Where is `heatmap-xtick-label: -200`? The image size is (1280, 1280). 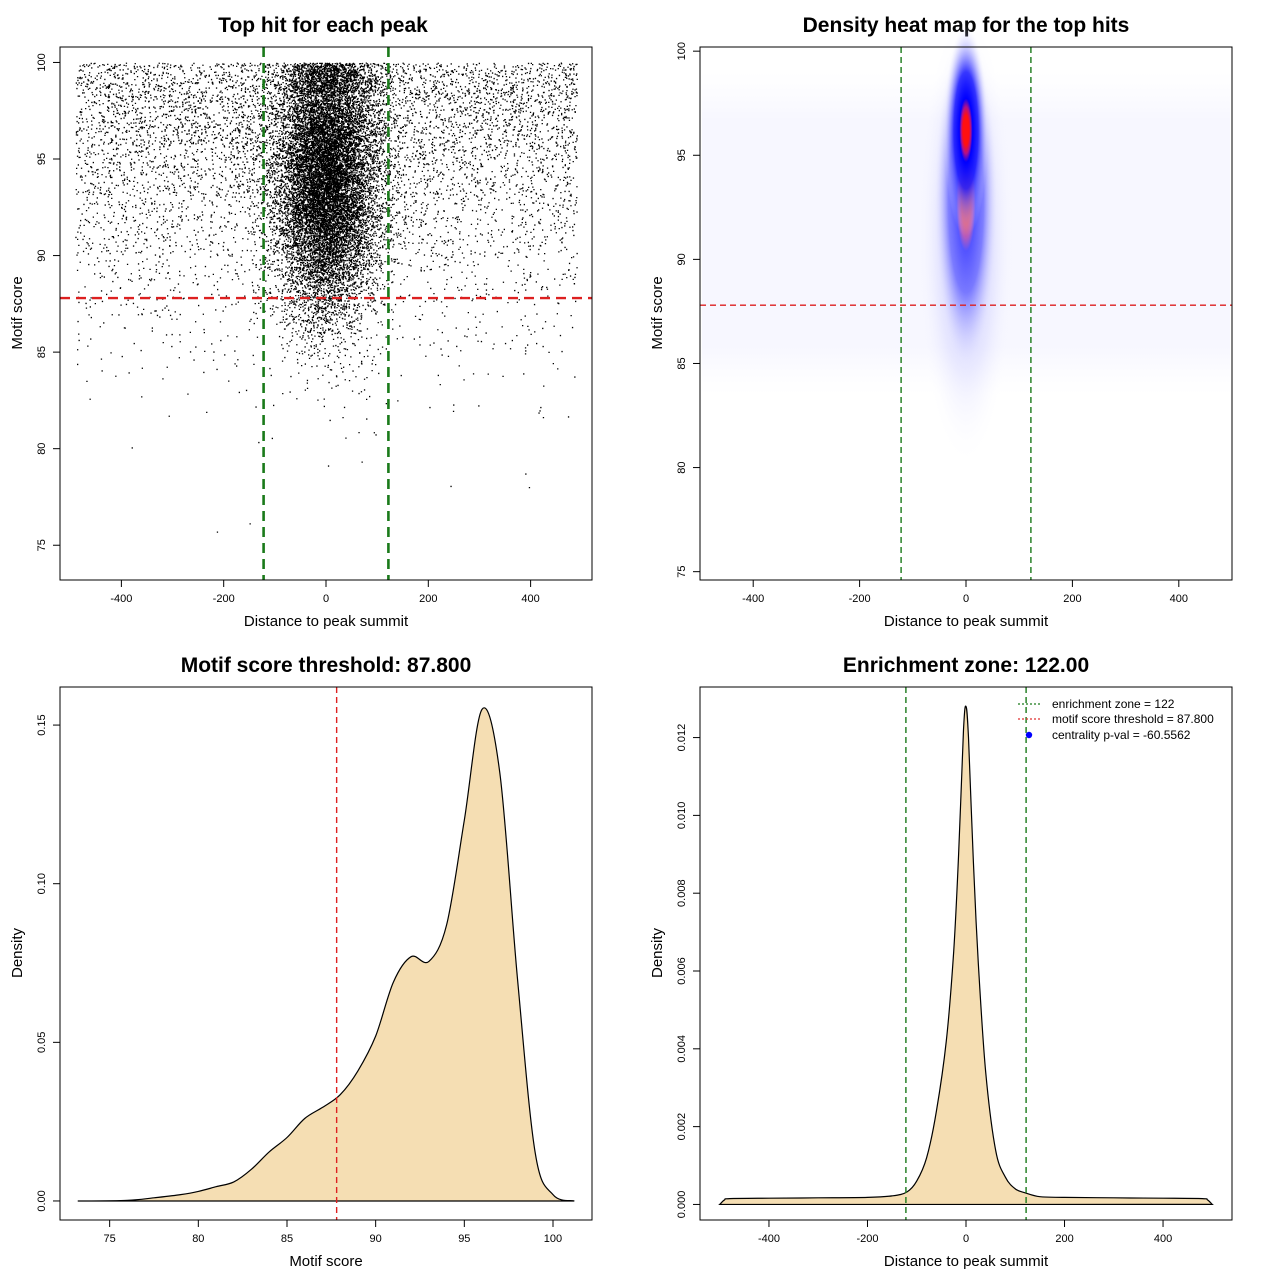 heatmap-xtick-label: -200 is located at coordinates (860, 599).